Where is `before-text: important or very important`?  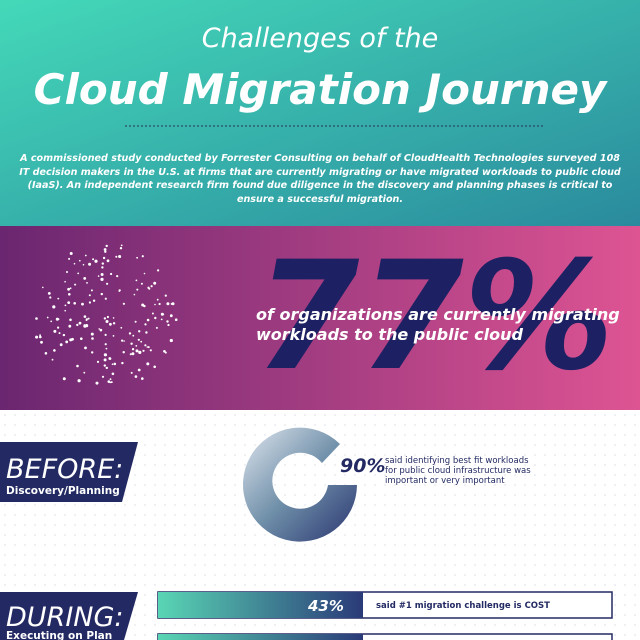 before-text: important or very important is located at coordinates (445, 481).